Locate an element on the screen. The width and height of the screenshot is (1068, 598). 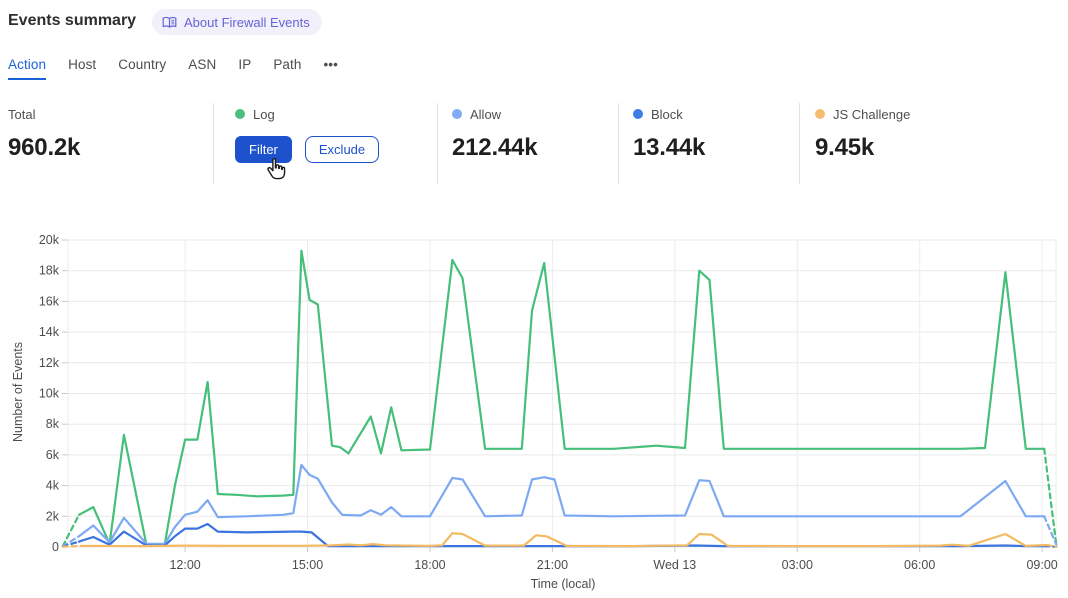
stat-card-total: Total 960.2k is located at coordinates (44, 133).